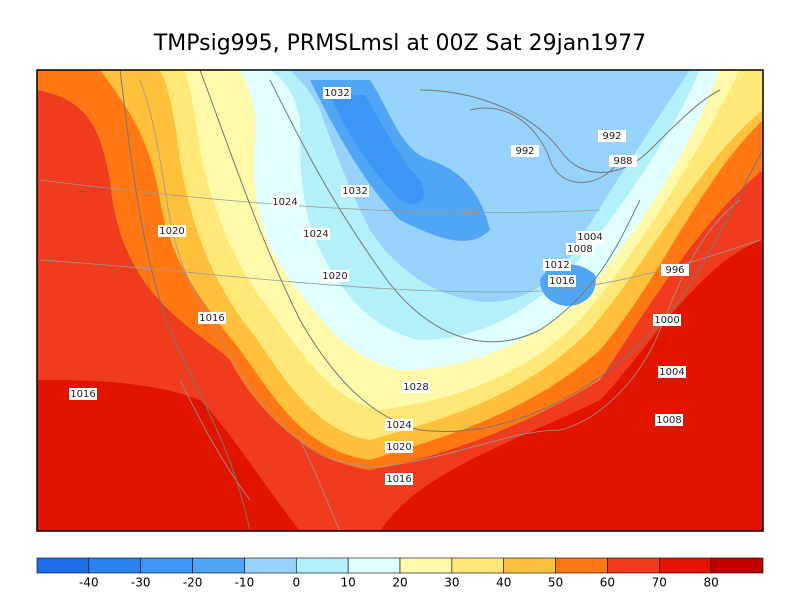 Image resolution: width=800 pixels, height=600 pixels. Describe the element at coordinates (451, 583) in the screenshot. I see `colorbar-tick-label: 30` at that location.